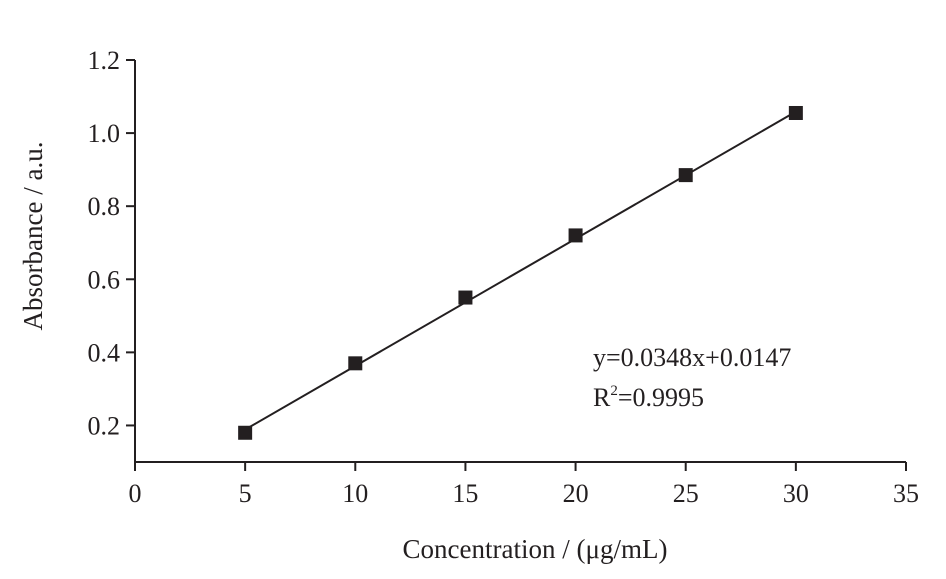 The height and width of the screenshot is (579, 946). What do you see at coordinates (692, 357) in the screenshot?
I see `regression-equation: y=0.0348x+0.0147` at bounding box center [692, 357].